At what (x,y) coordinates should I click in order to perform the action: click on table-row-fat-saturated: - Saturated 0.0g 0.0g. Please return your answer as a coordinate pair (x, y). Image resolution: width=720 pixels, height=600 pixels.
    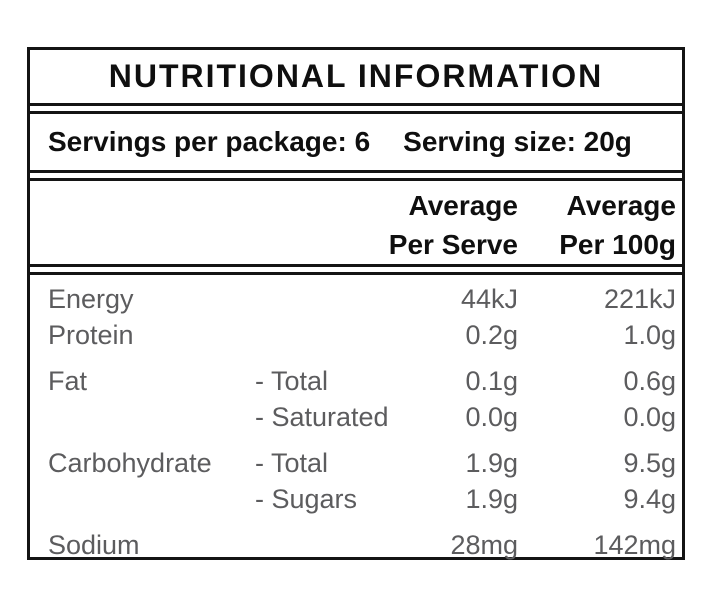
    Looking at the image, I should click on (362, 417).